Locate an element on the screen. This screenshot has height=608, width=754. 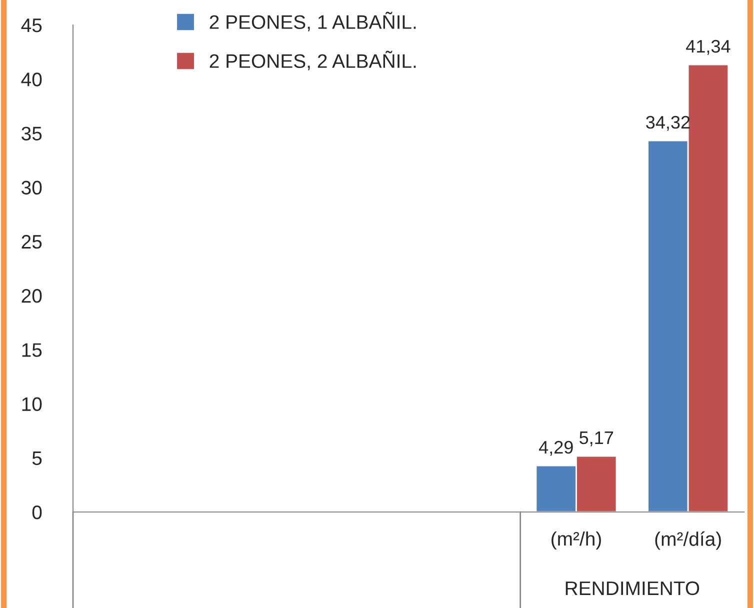
y-tick-label: 15 is located at coordinates (32, 350).